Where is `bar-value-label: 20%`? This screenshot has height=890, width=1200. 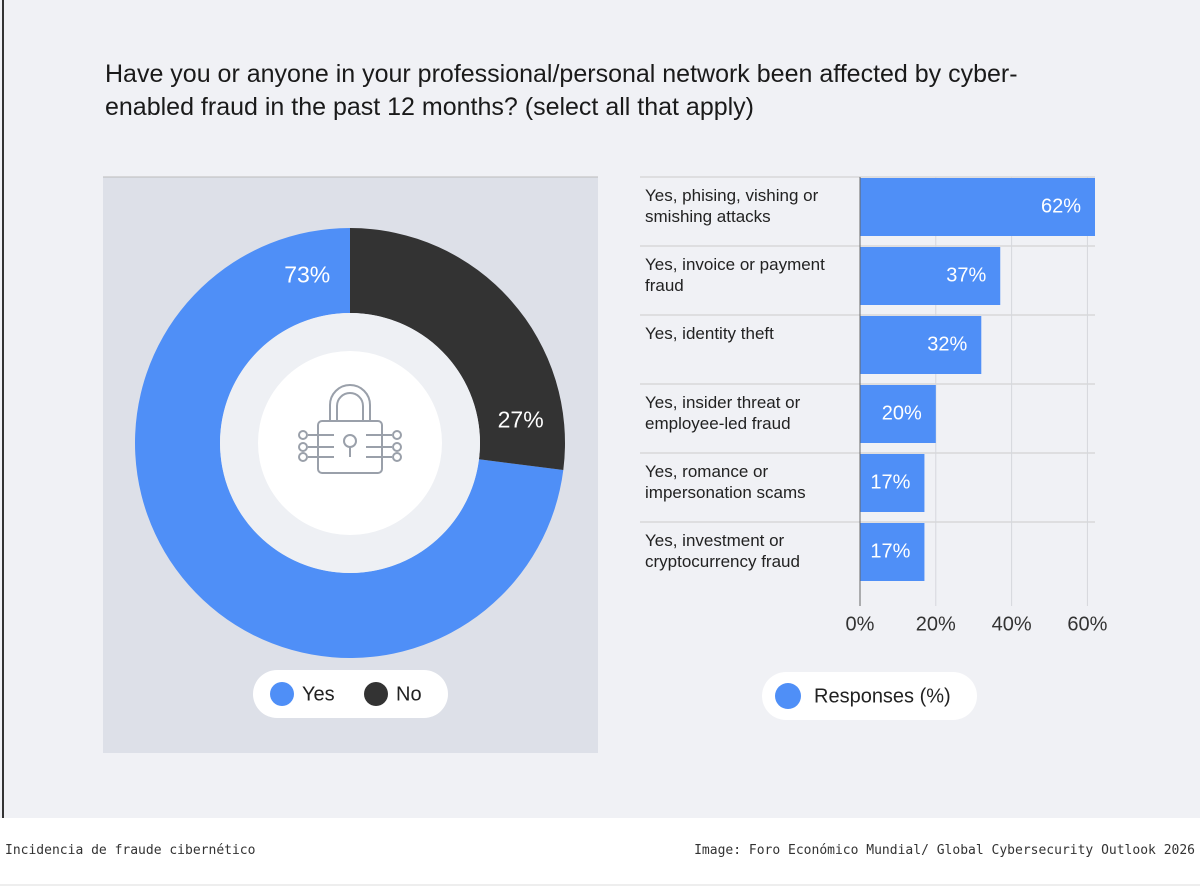
bar-value-label: 20% is located at coordinates (902, 413).